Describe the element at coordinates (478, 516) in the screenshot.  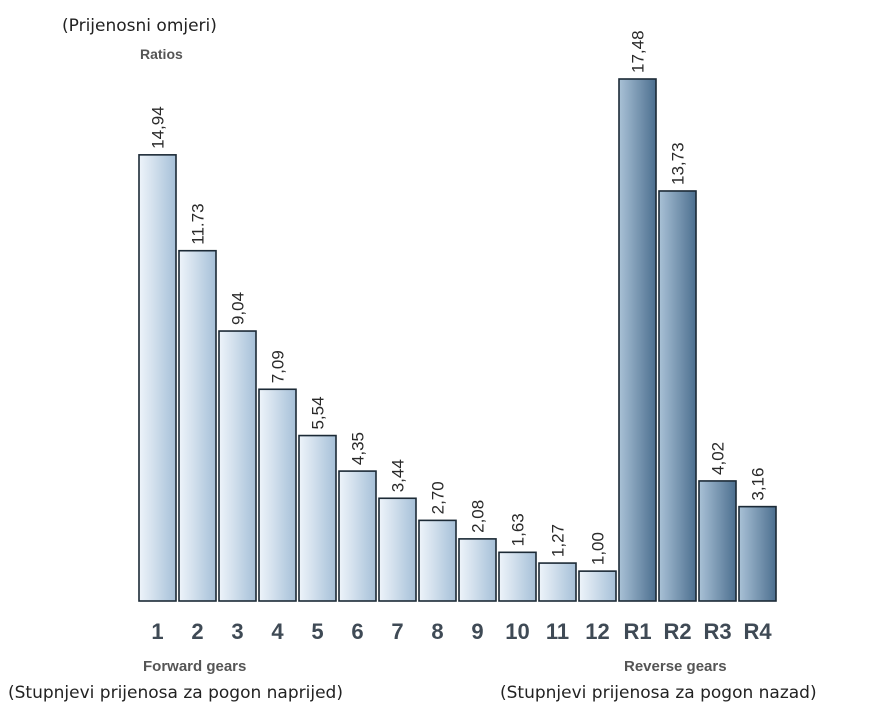
I see `value-label-9: 2,08` at that location.